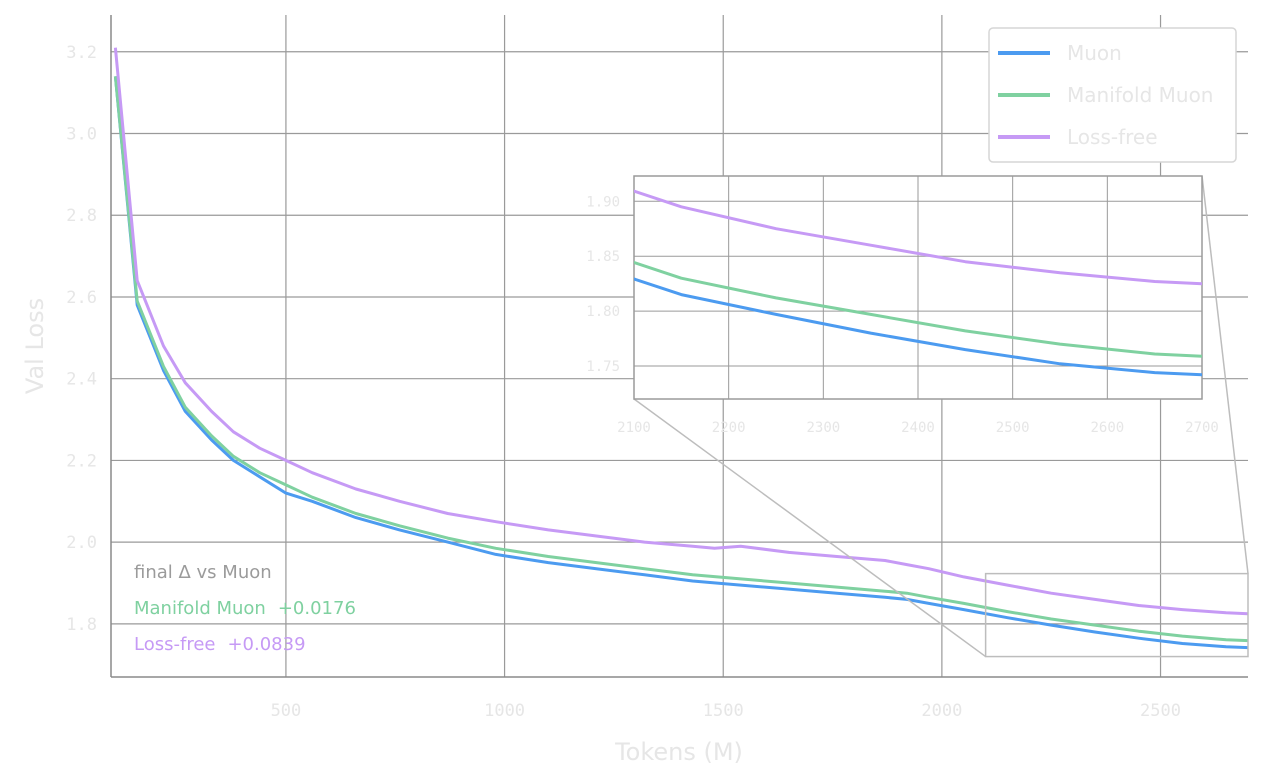 The image size is (1263, 784). Describe the element at coordinates (1116, 615) in the screenshot. I see `zoom-region-box` at that location.